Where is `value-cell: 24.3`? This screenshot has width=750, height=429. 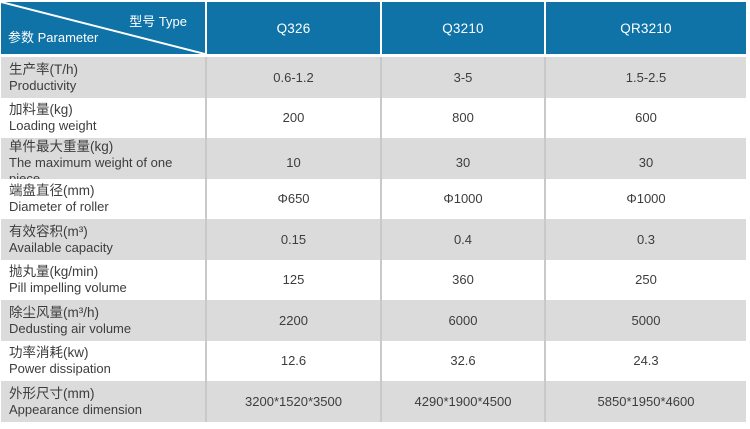 value-cell: 24.3 is located at coordinates (646, 360).